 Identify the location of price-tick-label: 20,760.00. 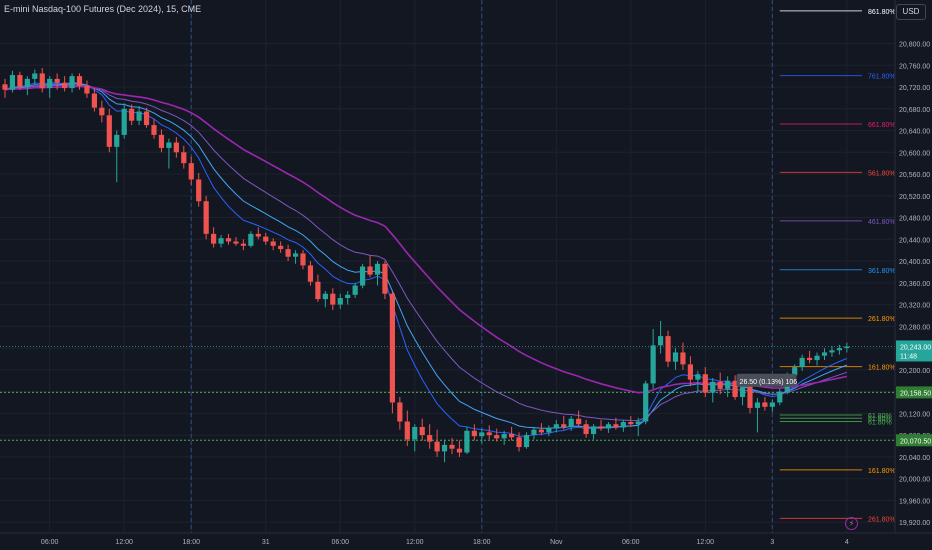
(914, 66).